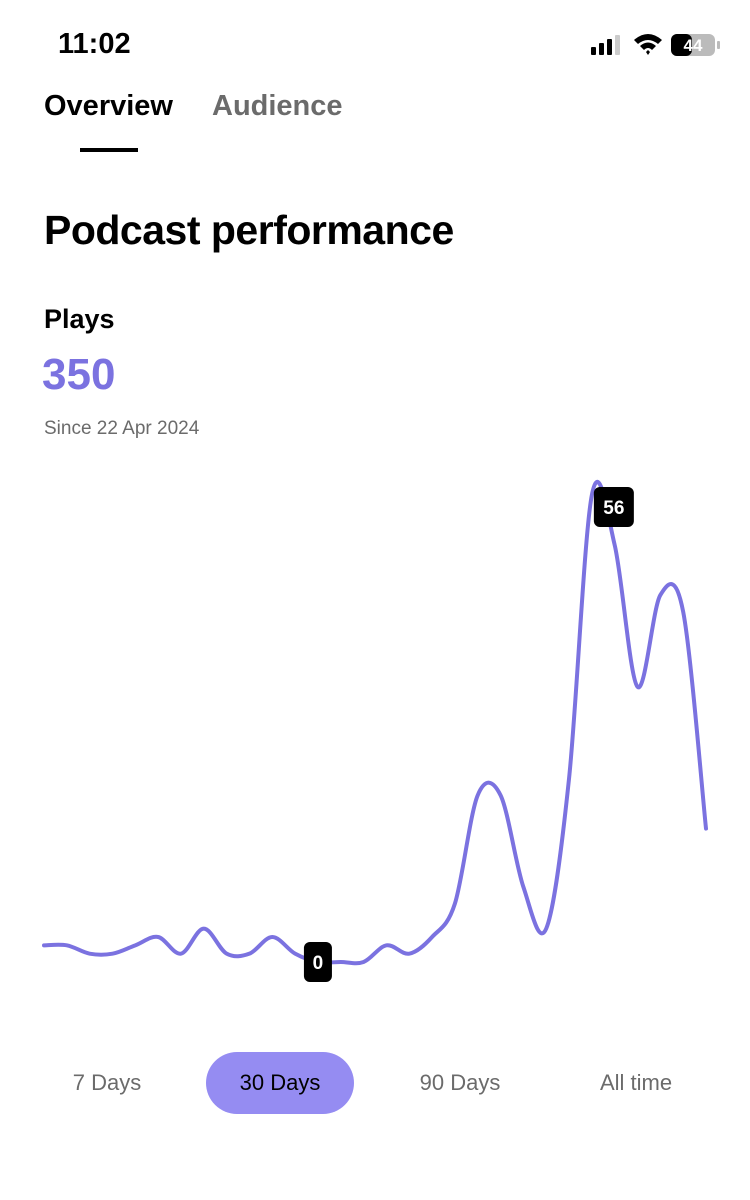  Describe the element at coordinates (277, 106) in the screenshot. I see `tab-audience: Audience` at that location.